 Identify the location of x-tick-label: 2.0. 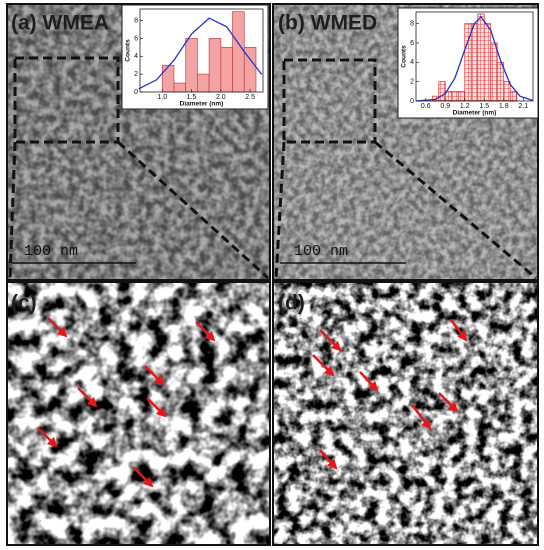
(221, 97).